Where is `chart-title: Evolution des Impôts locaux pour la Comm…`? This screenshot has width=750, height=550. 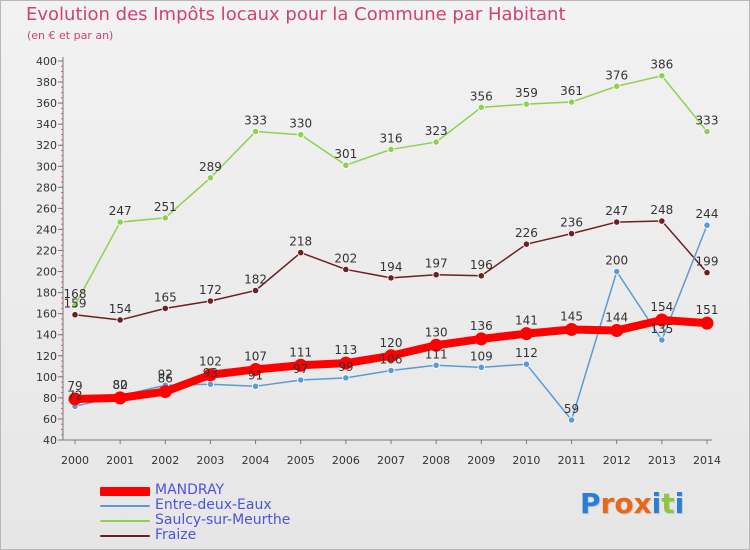 chart-title: Evolution des Impôts locaux pour la Comm… is located at coordinates (296, 14).